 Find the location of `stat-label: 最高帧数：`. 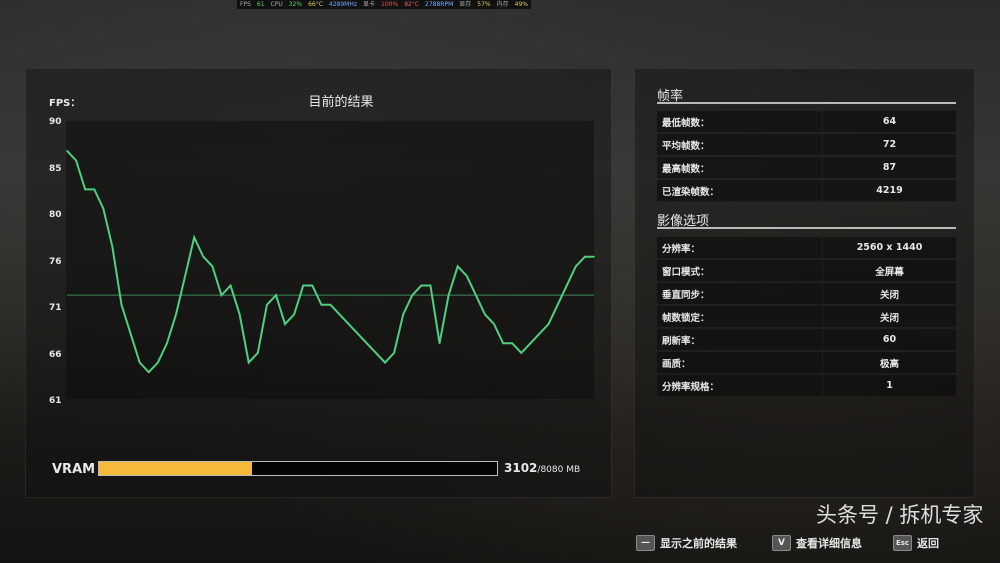

stat-label: 最高帧数： is located at coordinates (740, 167).